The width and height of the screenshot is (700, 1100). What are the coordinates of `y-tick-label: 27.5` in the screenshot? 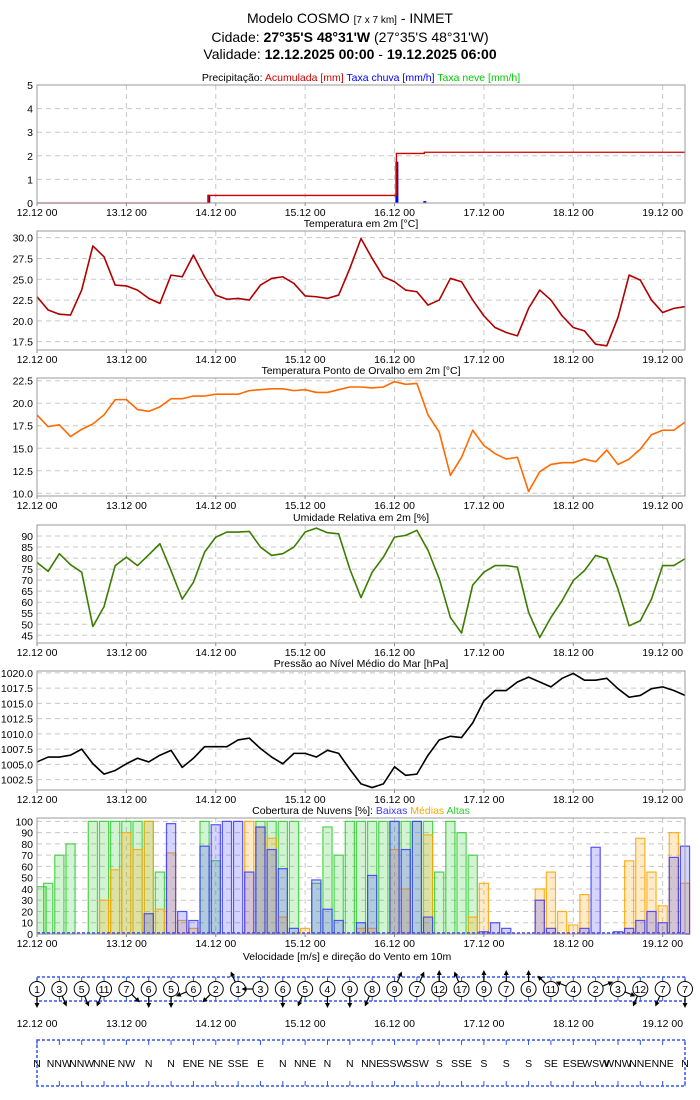 It's located at (23, 259).